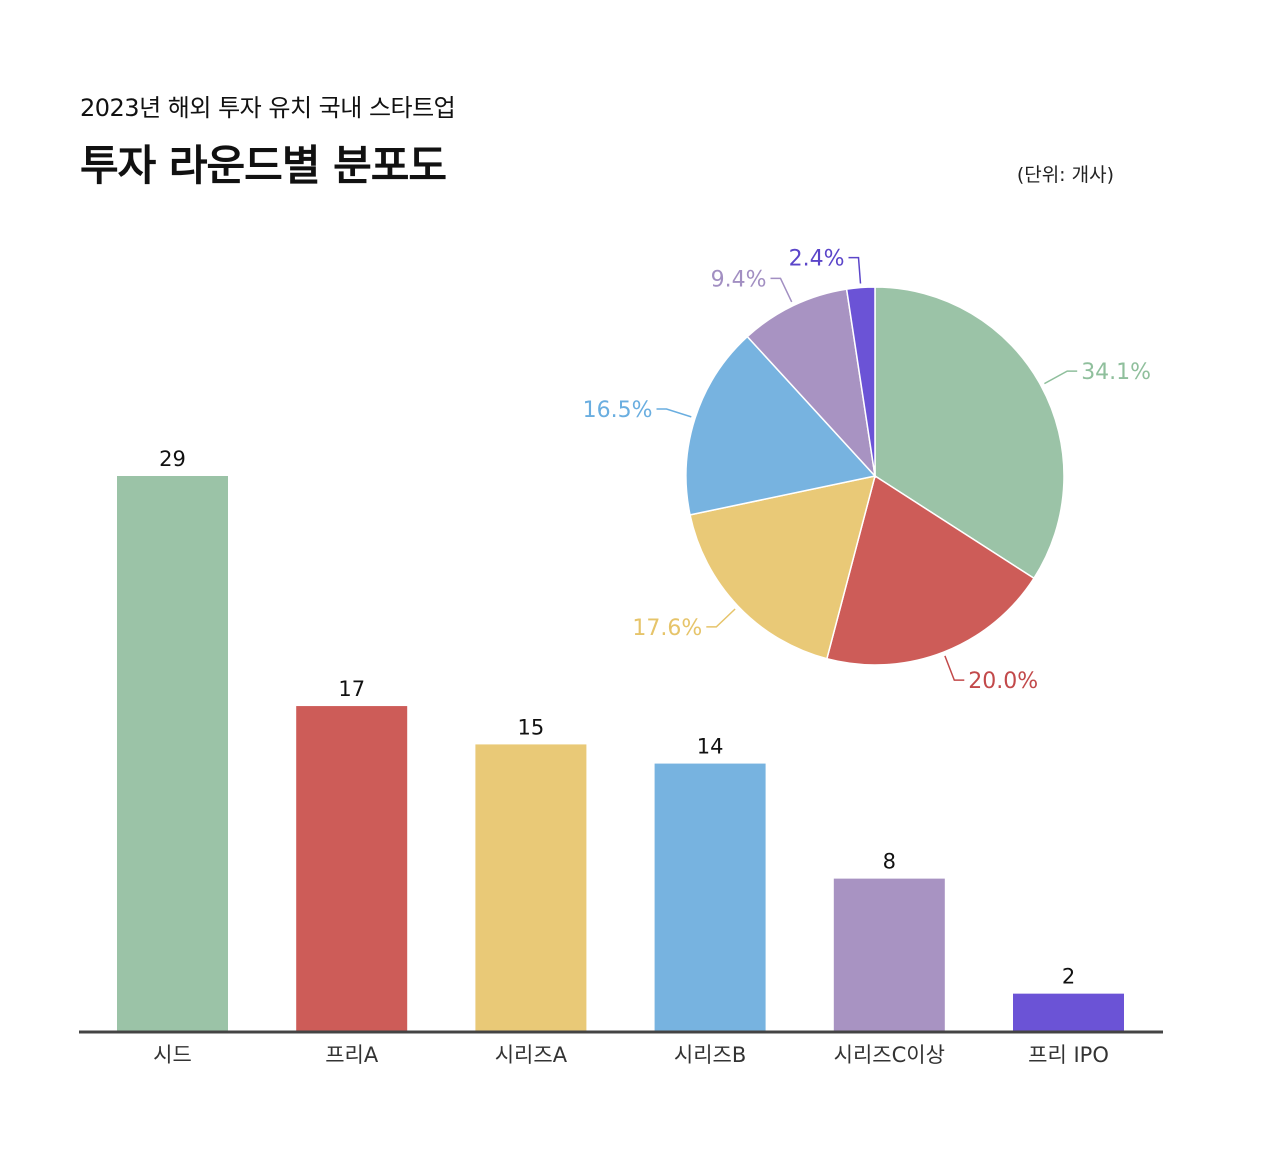  What do you see at coordinates (268, 108) in the screenshot?
I see `chart-subtitle: 2023년 해외 투자 유치 국내 스타트업` at bounding box center [268, 108].